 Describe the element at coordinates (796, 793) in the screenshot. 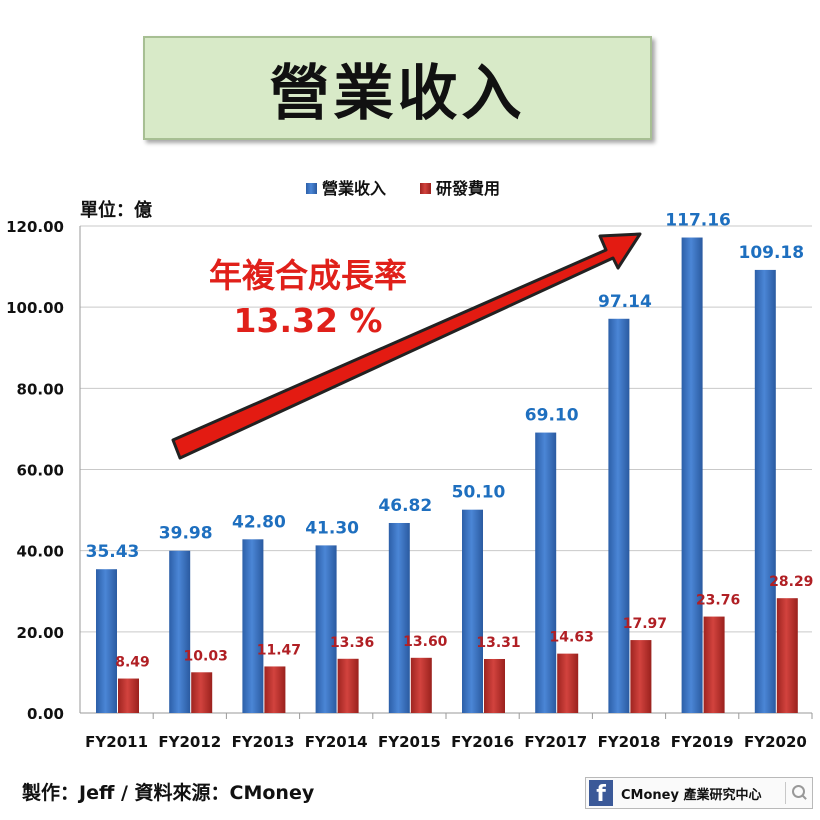

I see `search-icon` at that location.